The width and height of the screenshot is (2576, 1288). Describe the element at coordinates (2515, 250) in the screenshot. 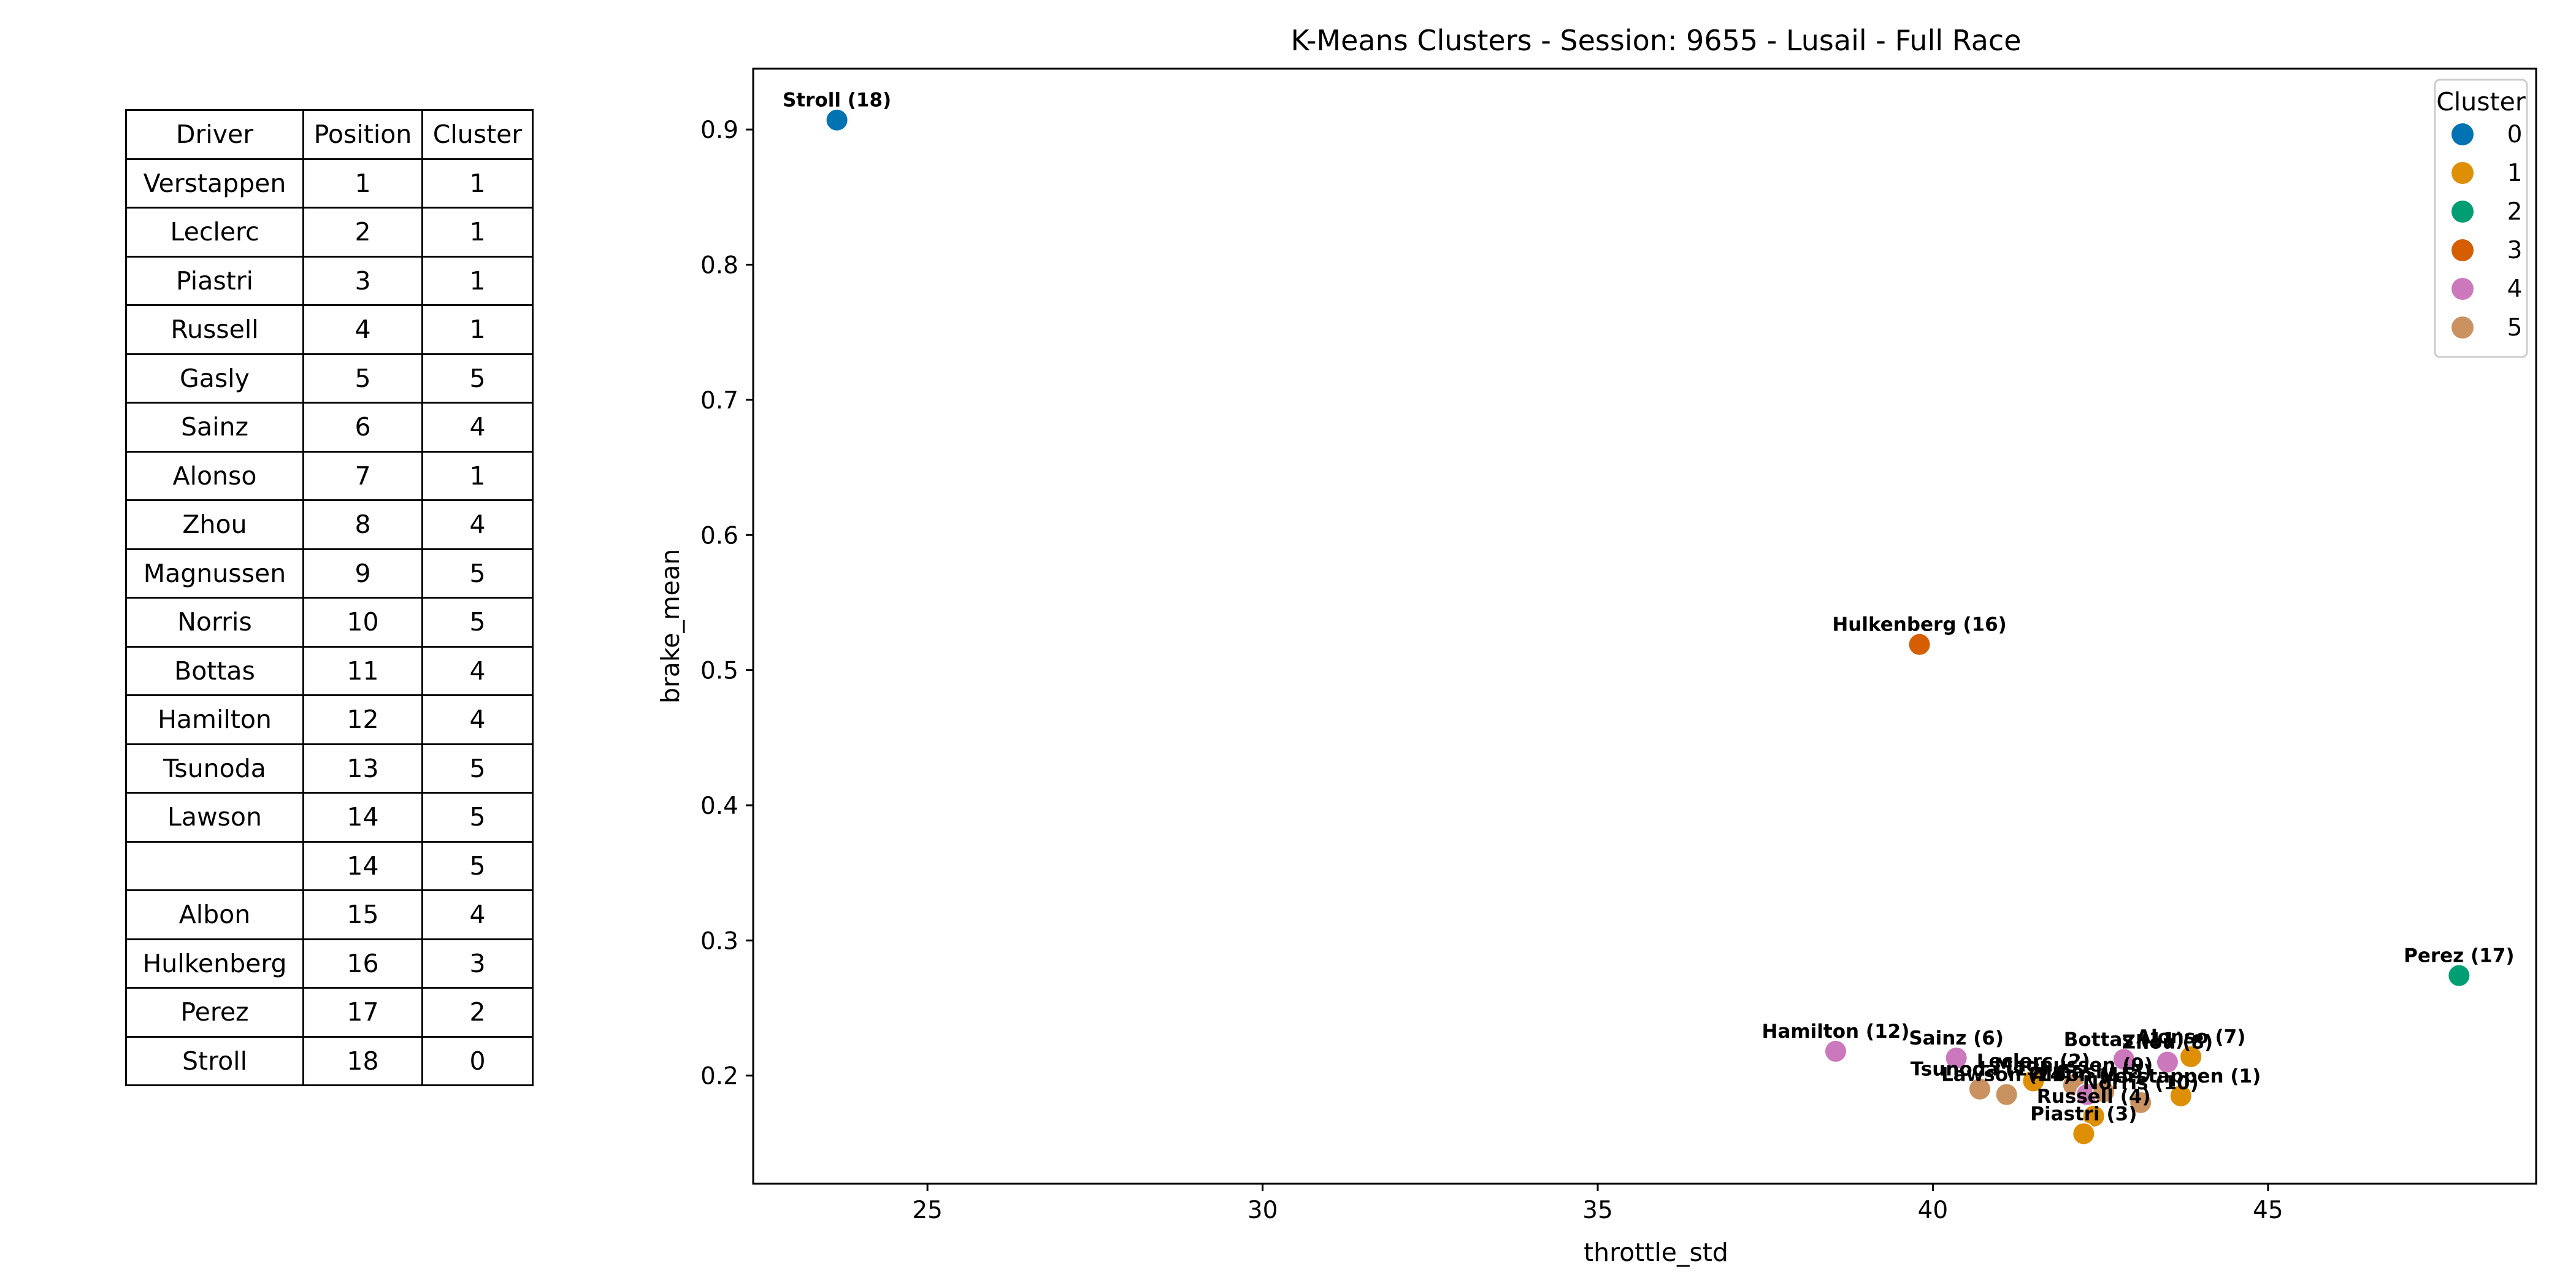

I see `legend-label: 3` at that location.